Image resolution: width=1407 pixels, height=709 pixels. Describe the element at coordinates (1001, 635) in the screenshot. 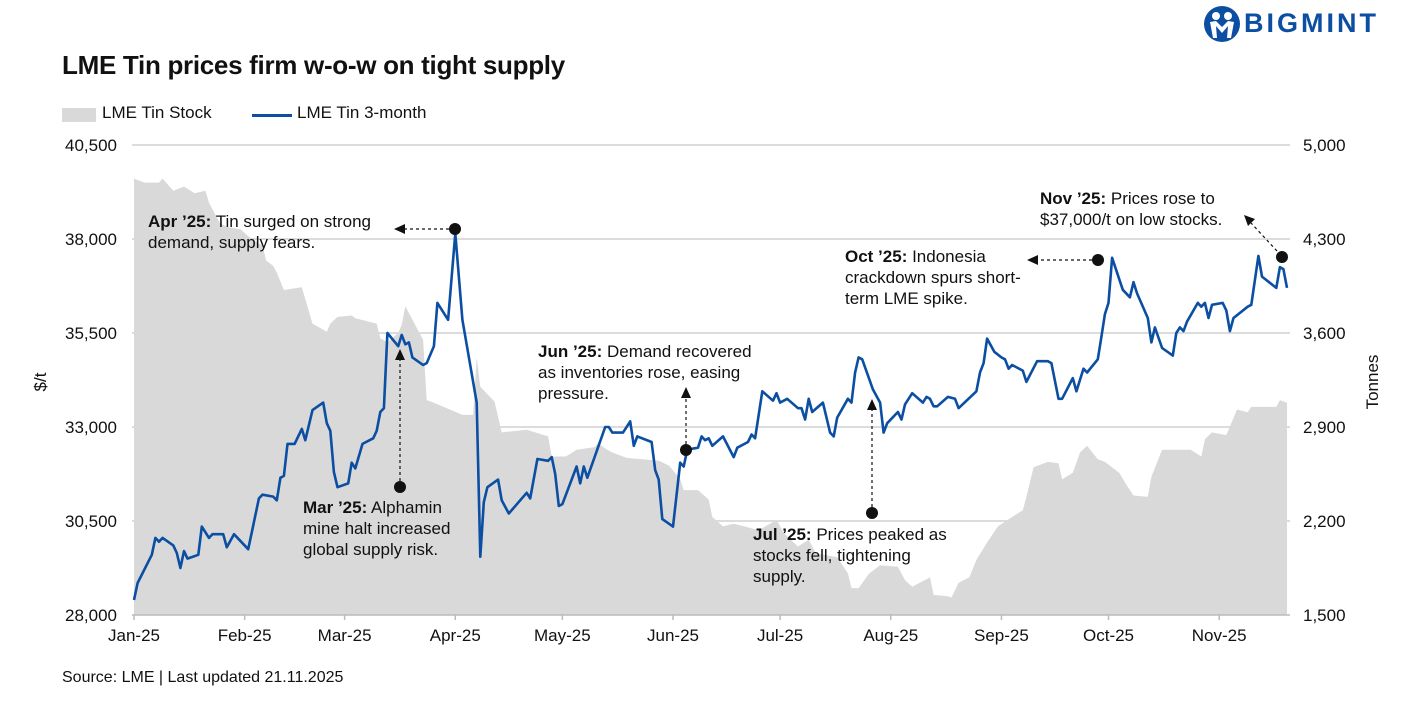

I see `x-tick-label: Sep-25` at that location.